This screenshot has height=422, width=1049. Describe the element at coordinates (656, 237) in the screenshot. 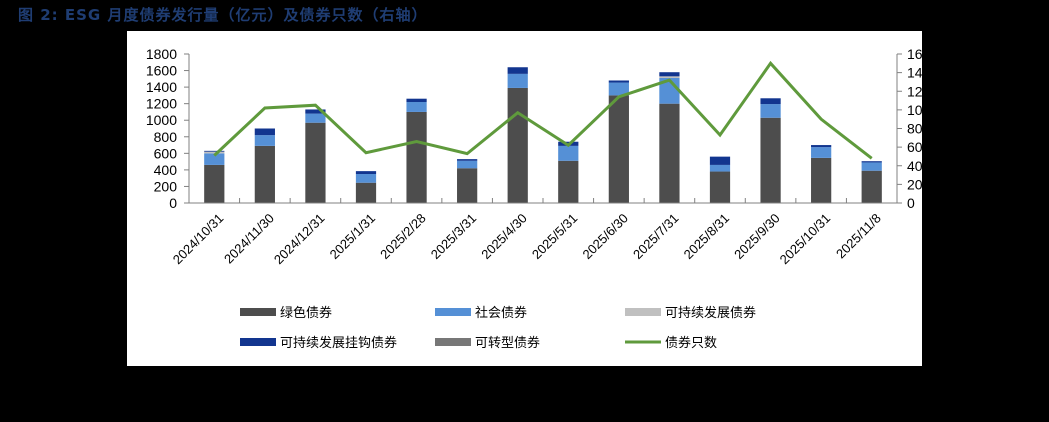

I see `x-axis-tick-label: 2025/7/31` at that location.